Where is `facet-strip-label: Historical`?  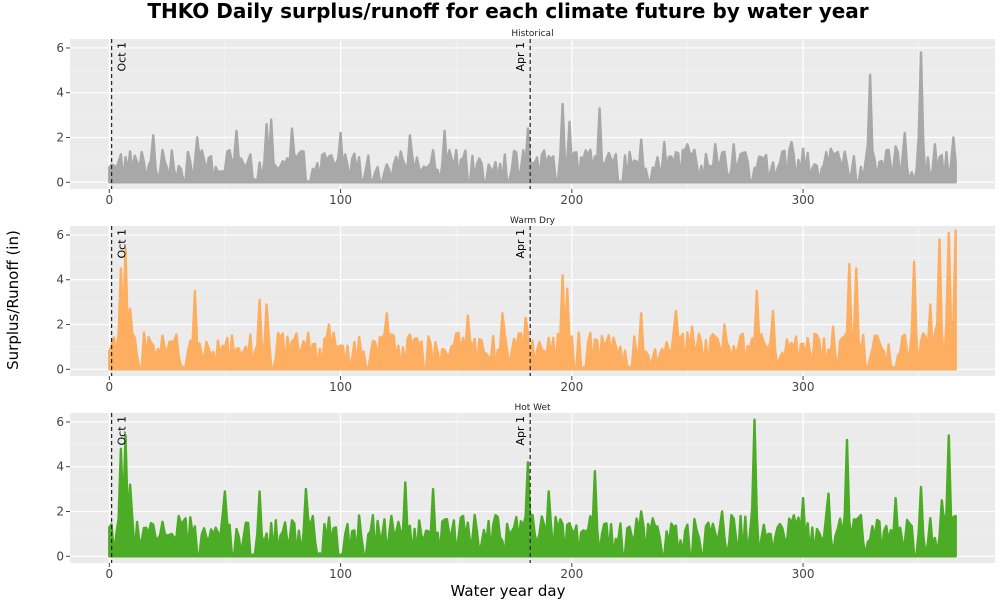
facet-strip-label: Historical is located at coordinates (532, 34).